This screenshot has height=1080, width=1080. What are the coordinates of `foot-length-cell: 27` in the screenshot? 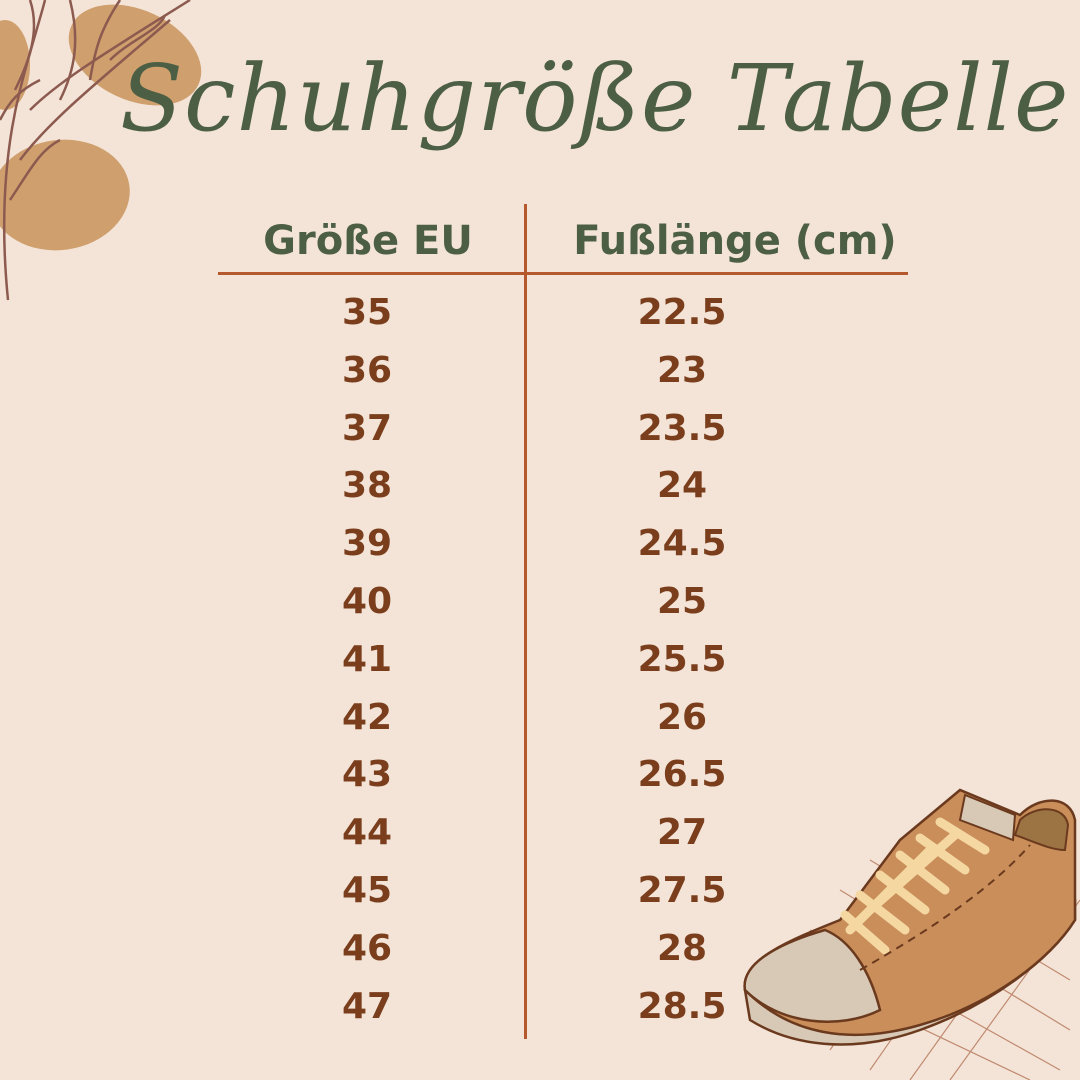 It's located at (682, 833).